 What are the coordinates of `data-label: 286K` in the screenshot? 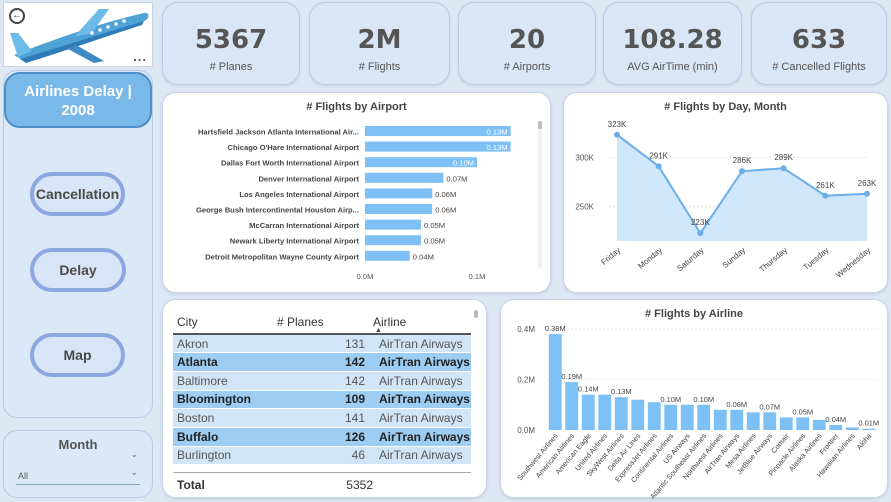 It's located at (742, 160).